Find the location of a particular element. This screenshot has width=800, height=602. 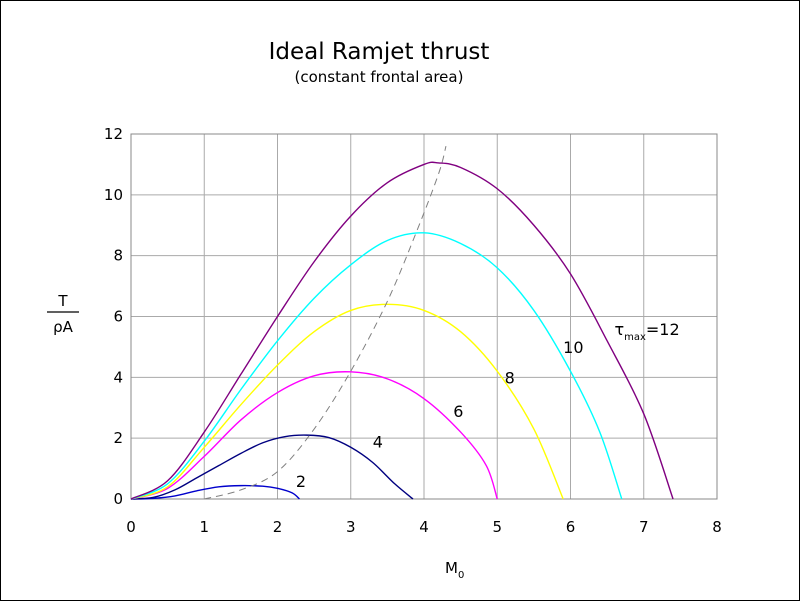

curve-labels: 2 4 6 8 10 τmax=12 is located at coordinates (488, 405).